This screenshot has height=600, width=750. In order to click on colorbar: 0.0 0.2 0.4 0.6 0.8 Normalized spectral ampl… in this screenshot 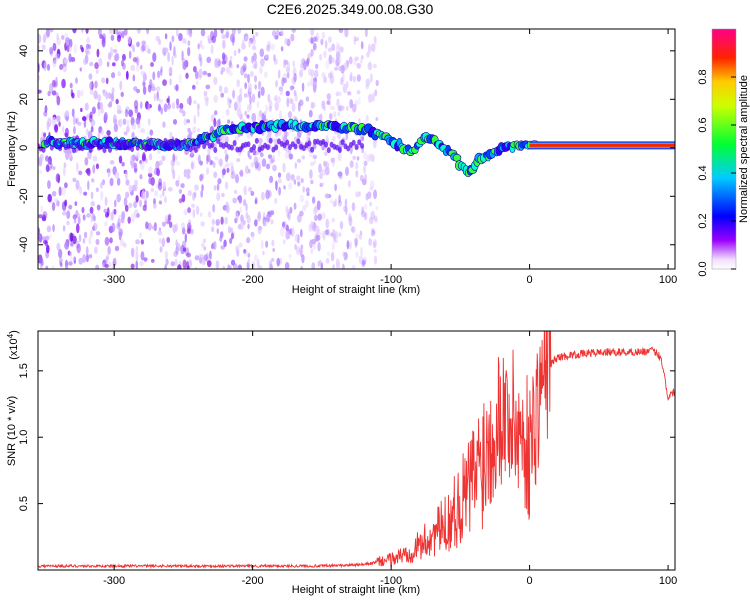, I will do `click(723, 152)`.